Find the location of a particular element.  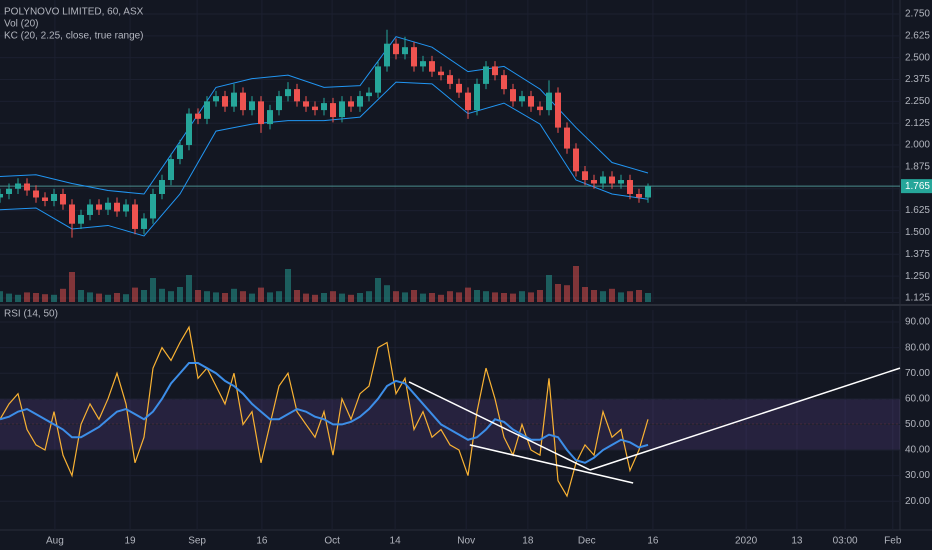

x-tick-label: 13 is located at coordinates (797, 541).